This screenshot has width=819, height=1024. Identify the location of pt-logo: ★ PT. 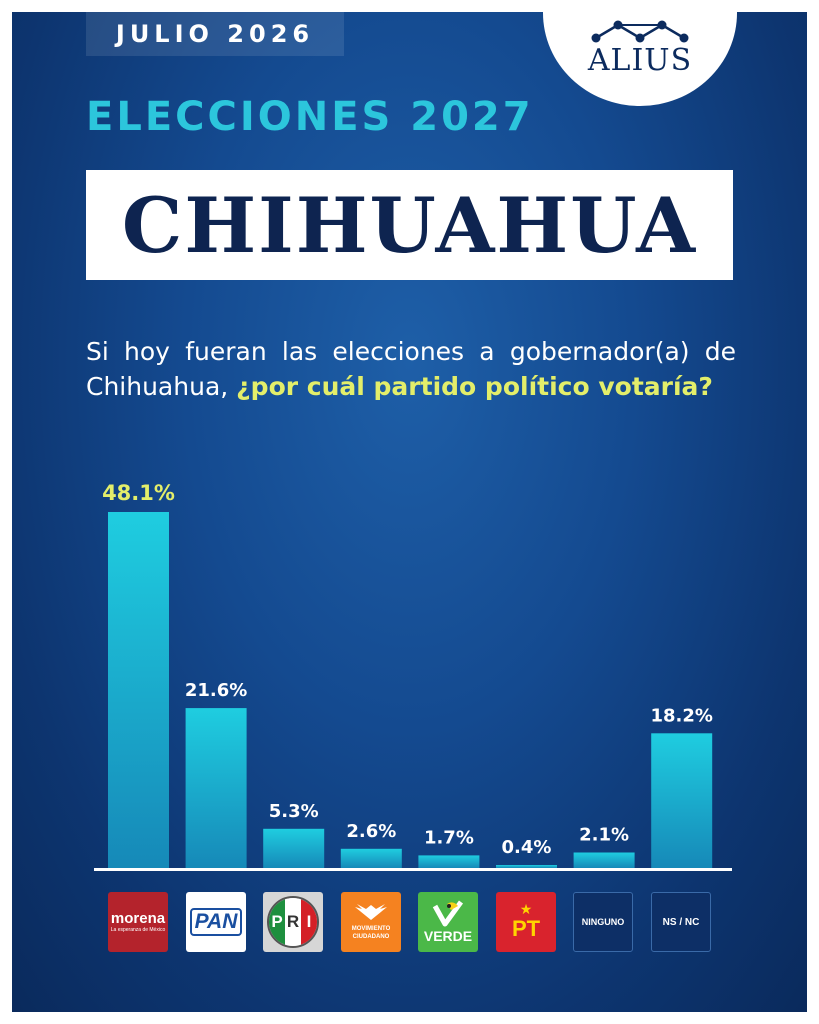
(526, 922).